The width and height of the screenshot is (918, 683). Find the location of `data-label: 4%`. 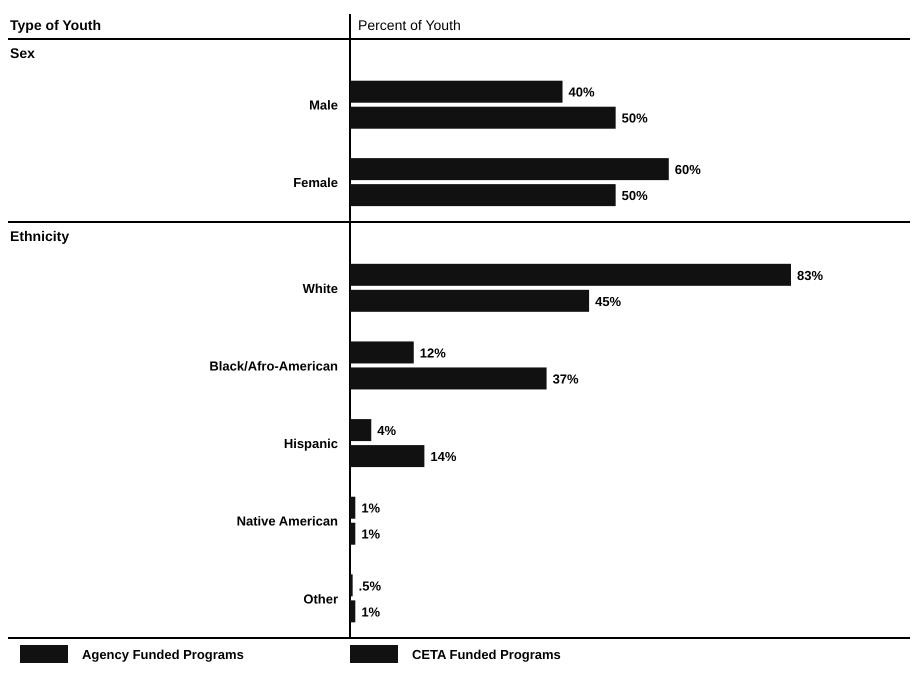

data-label: 4% is located at coordinates (386, 430).